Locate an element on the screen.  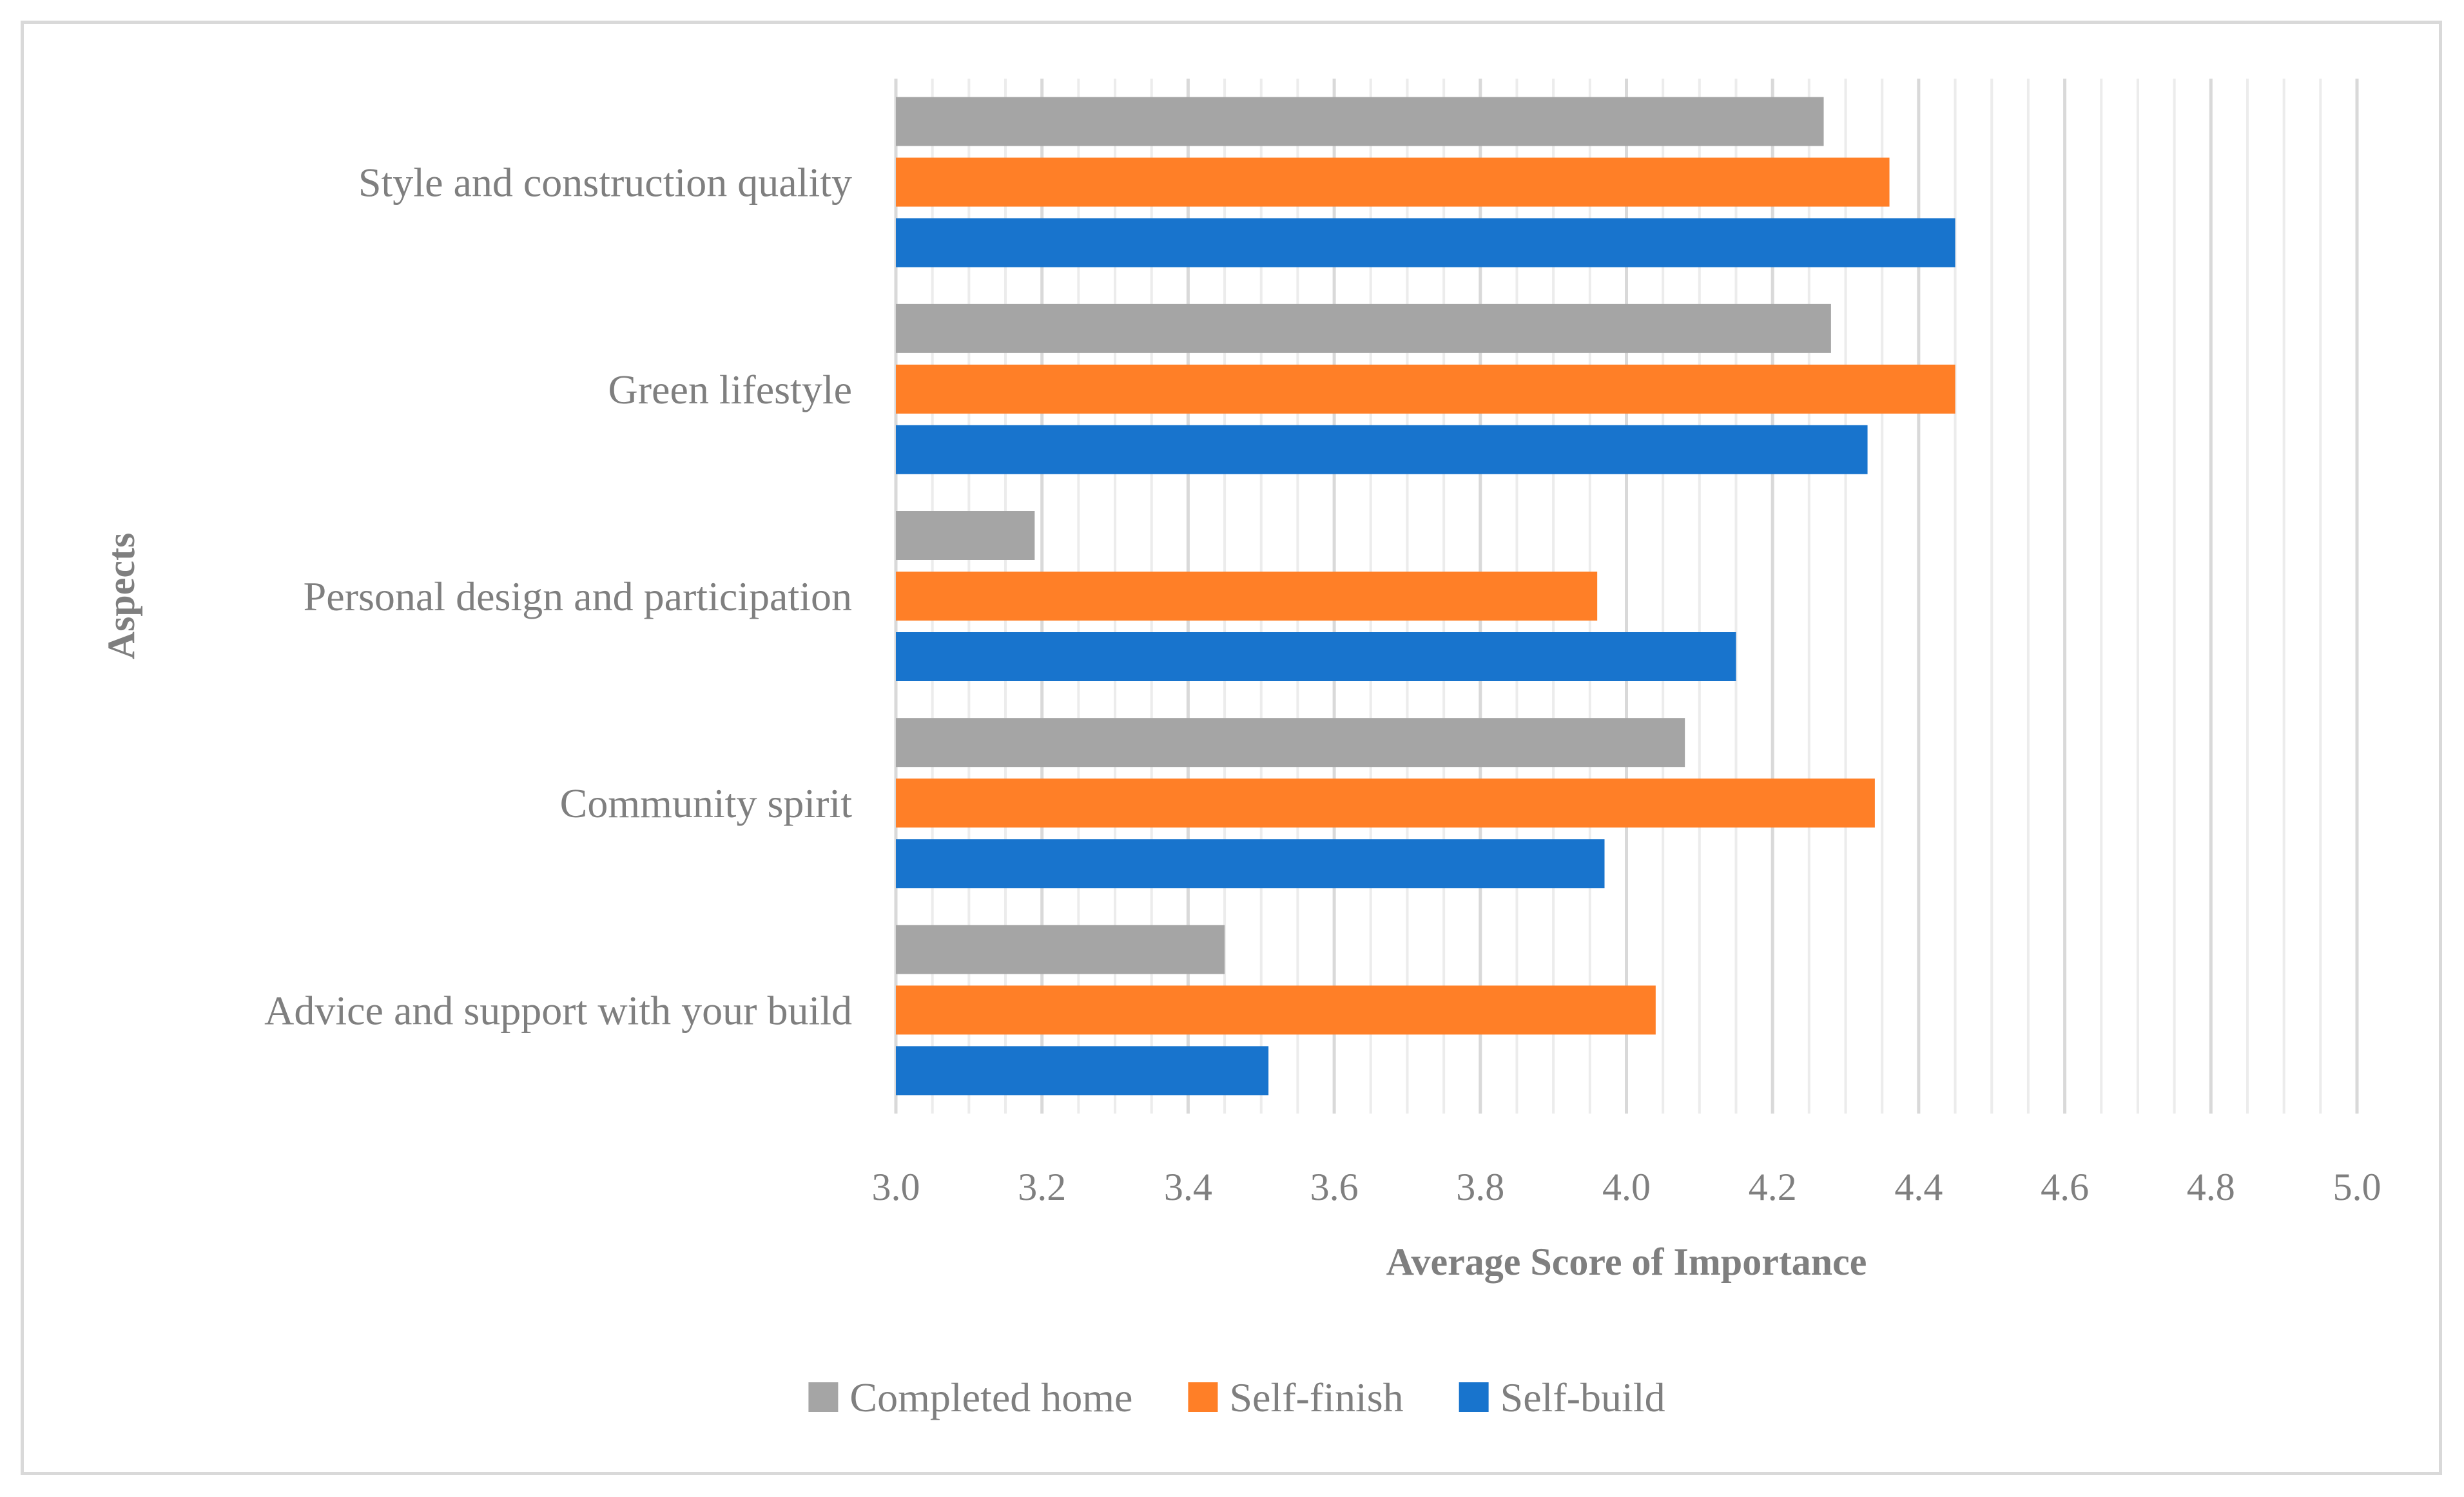
legend-item-self-build: Self-build is located at coordinates (1562, 1397).